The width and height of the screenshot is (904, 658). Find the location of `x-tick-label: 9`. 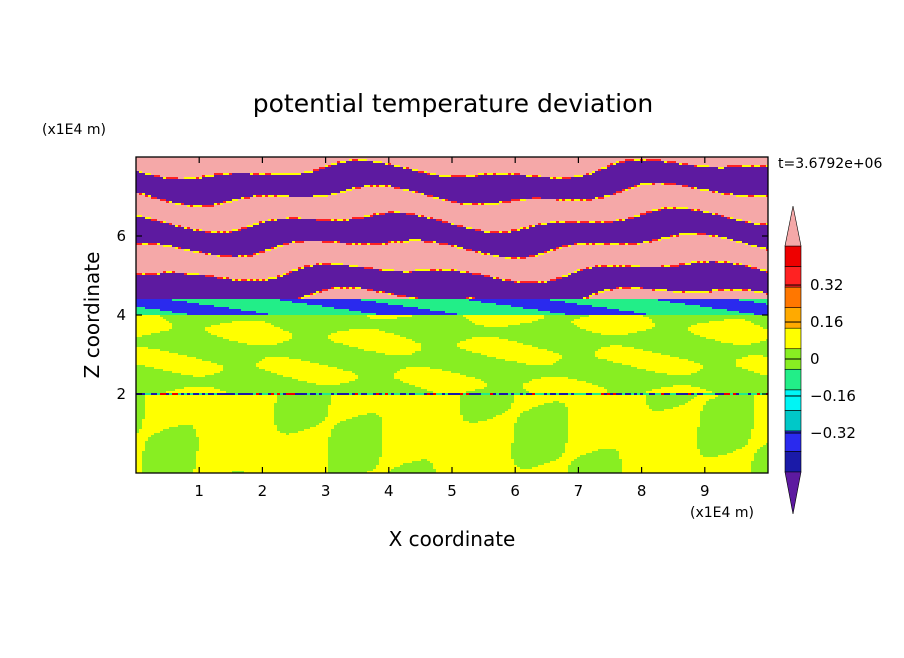

x-tick-label: 9 is located at coordinates (705, 491).